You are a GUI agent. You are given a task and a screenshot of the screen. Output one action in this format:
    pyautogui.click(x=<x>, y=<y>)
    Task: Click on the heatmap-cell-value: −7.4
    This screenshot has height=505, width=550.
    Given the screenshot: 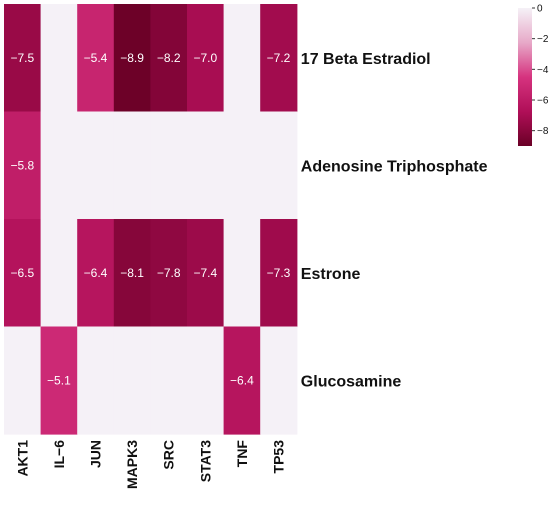 What is the action you would take?
    pyautogui.click(x=205, y=273)
    